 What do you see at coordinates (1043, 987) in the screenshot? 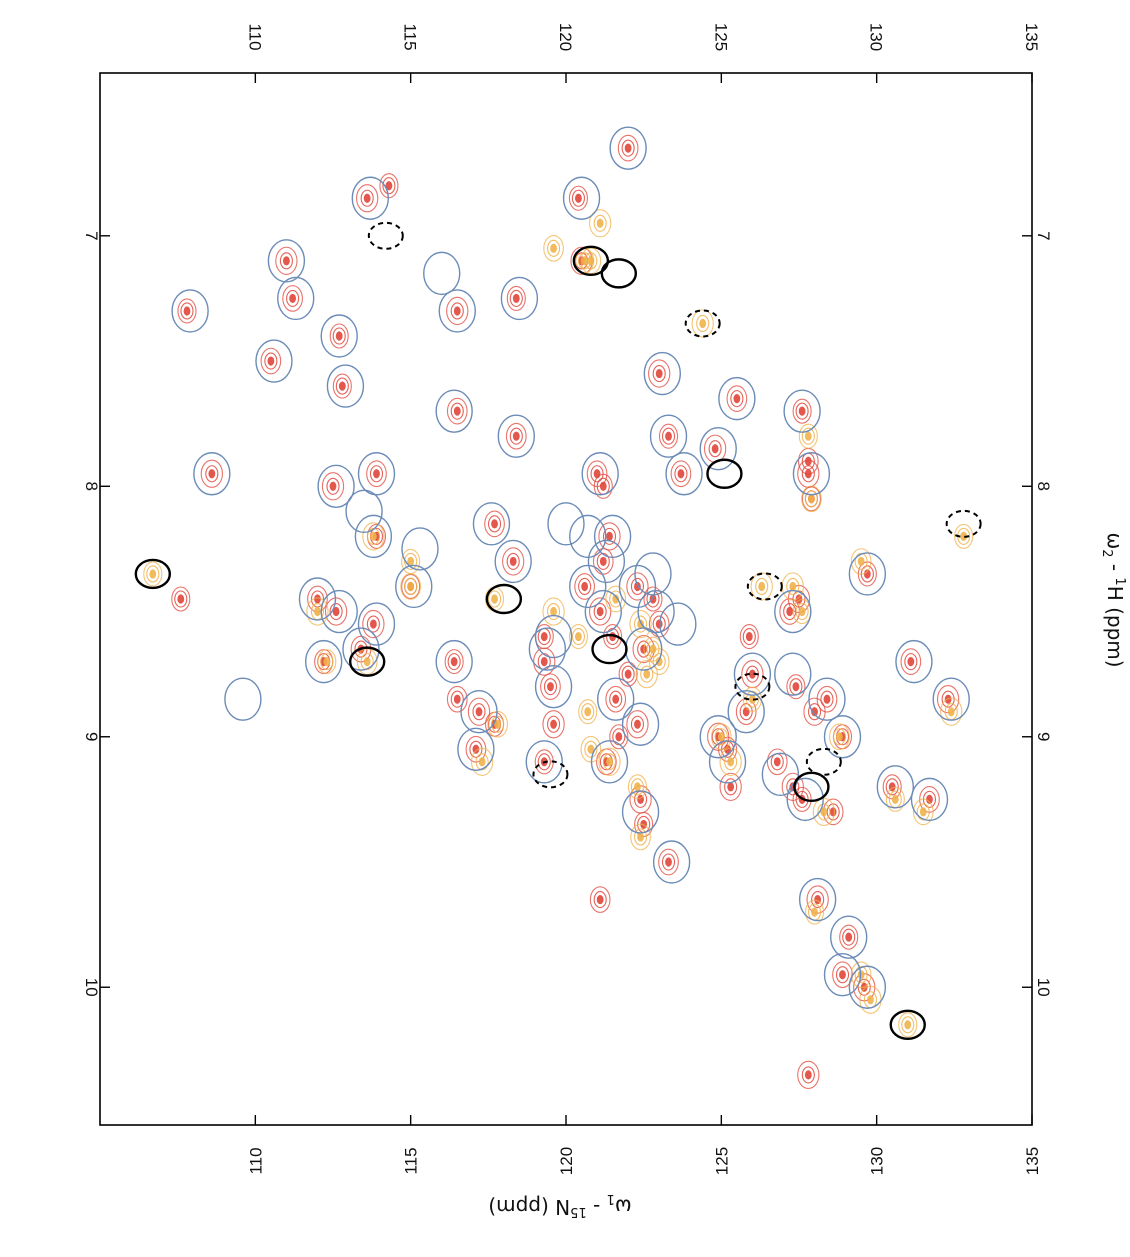
I see `x-tick-label-right: 10` at bounding box center [1043, 987].